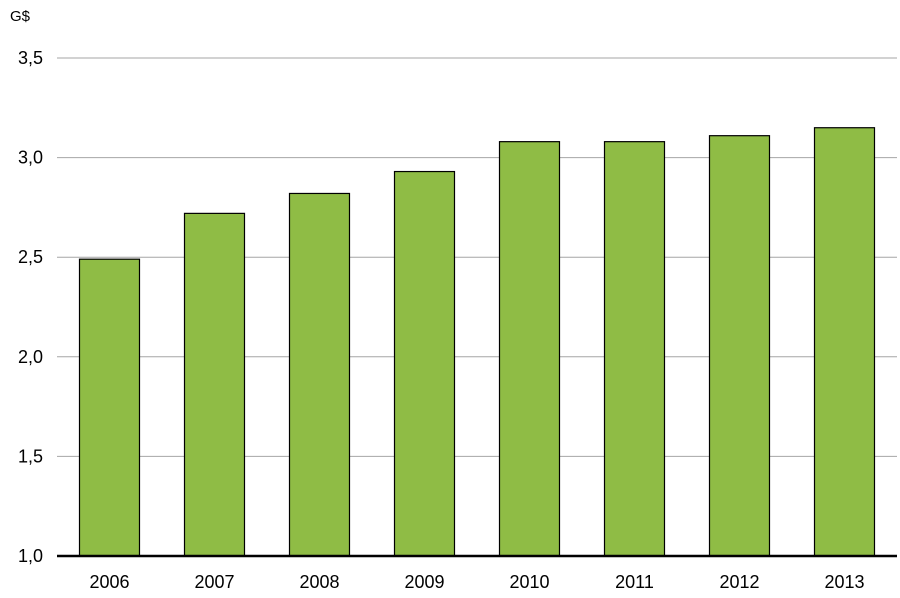 This screenshot has height=598, width=900. I want to click on y-tick-label: 3,0, so click(30, 158).